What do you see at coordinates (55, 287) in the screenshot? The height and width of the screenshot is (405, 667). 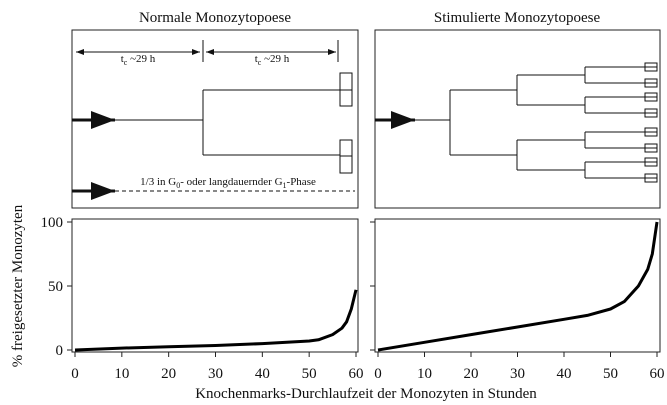 I see `y-tick-label: 50` at bounding box center [55, 287].